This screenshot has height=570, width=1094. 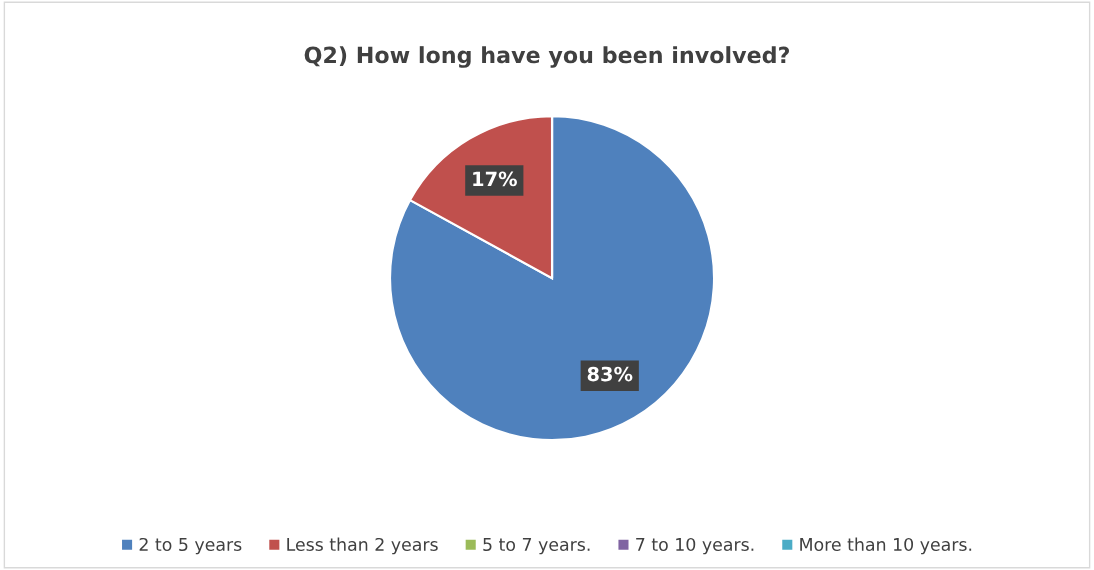 What do you see at coordinates (547, 57) in the screenshot?
I see `chart-title: Q2) How long have you been involved?` at bounding box center [547, 57].